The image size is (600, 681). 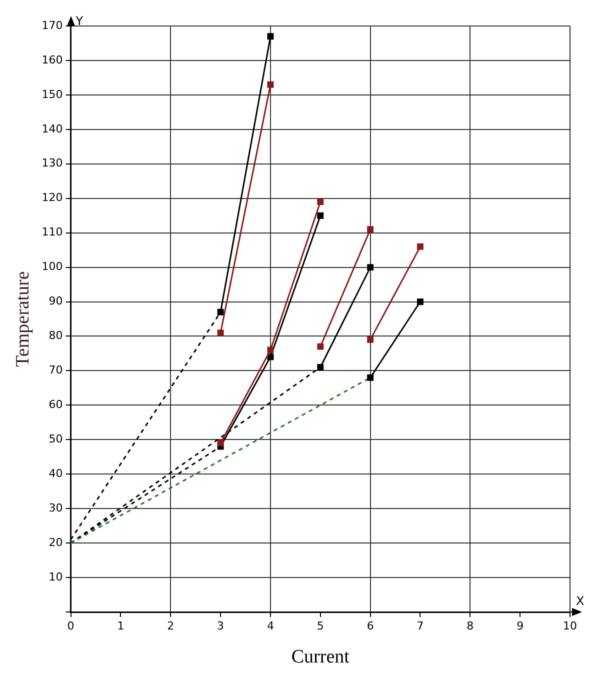 What do you see at coordinates (270, 625) in the screenshot?
I see `x-tick-label: 4` at bounding box center [270, 625].